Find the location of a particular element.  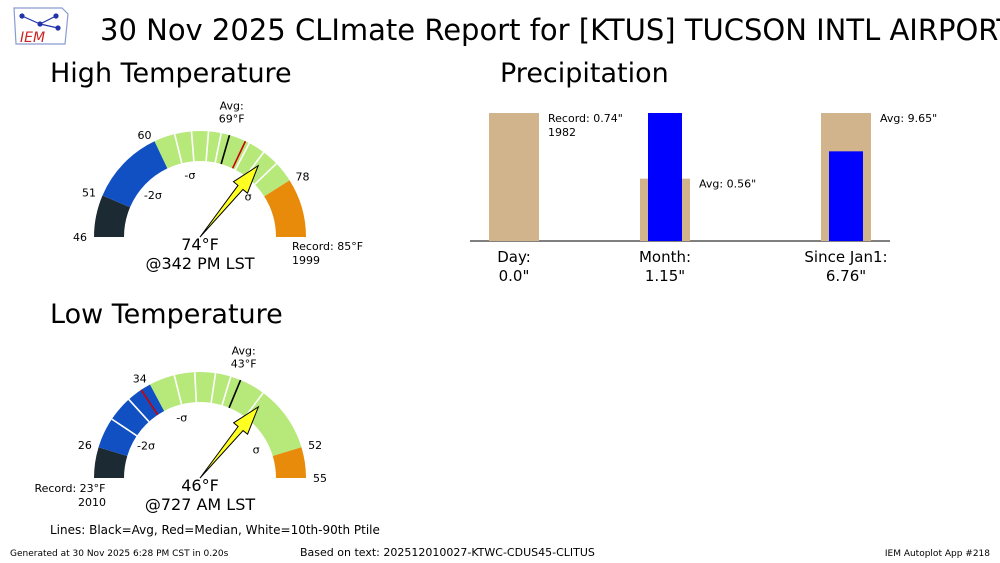

low-sigma-label-2: σ is located at coordinates (256, 449).